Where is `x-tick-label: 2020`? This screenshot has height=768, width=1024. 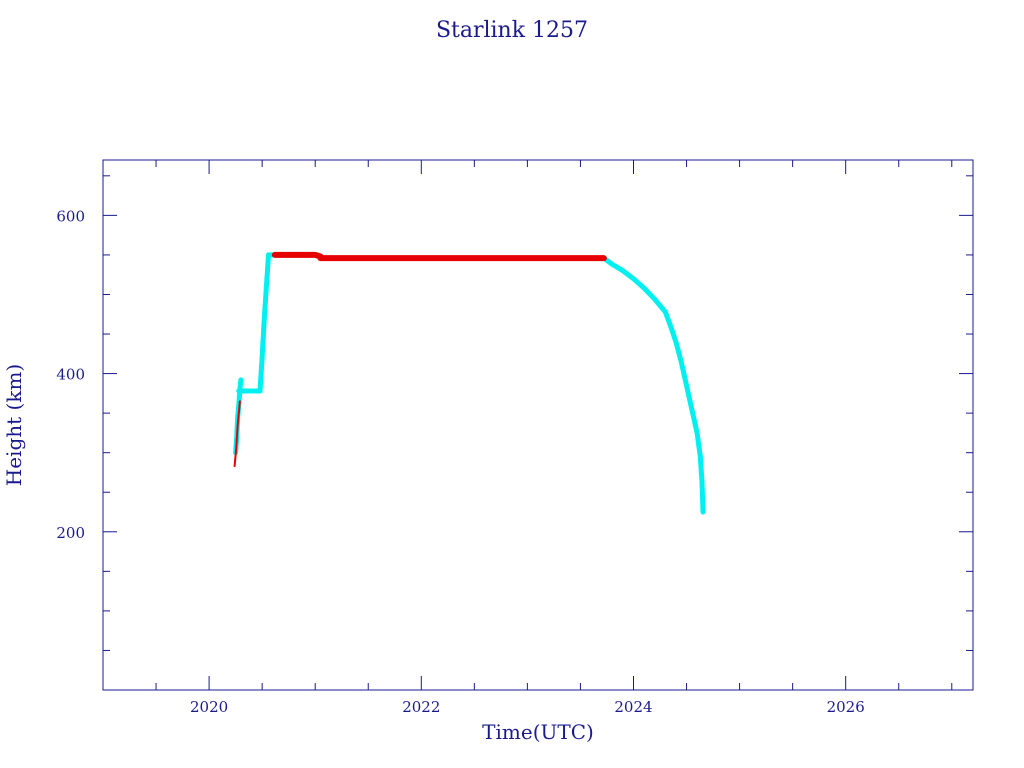 x-tick-label: 2020 is located at coordinates (209, 707).